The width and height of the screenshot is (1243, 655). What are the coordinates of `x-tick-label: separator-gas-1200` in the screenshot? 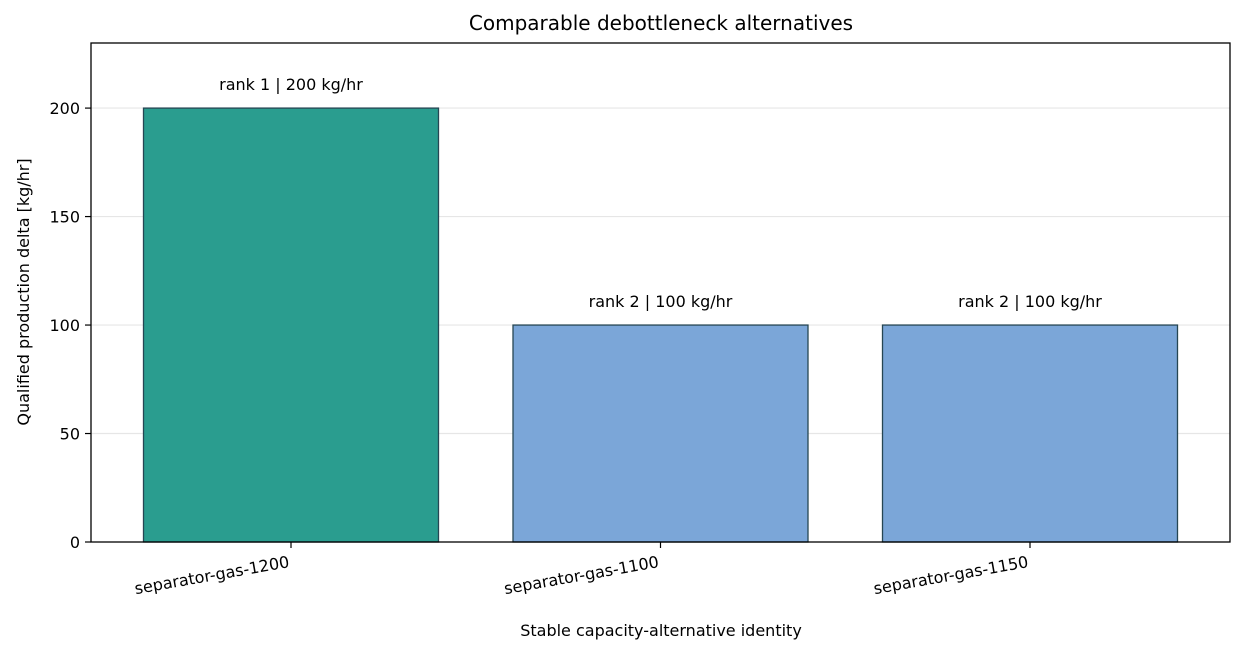 It's located at (212, 575).